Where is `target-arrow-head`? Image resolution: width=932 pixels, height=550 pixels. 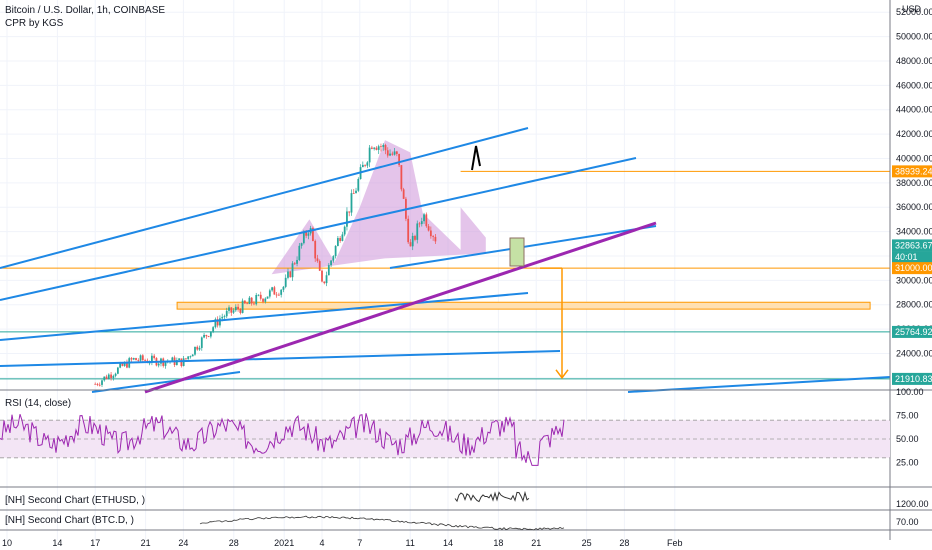 target-arrow-head is located at coordinates (562, 374).